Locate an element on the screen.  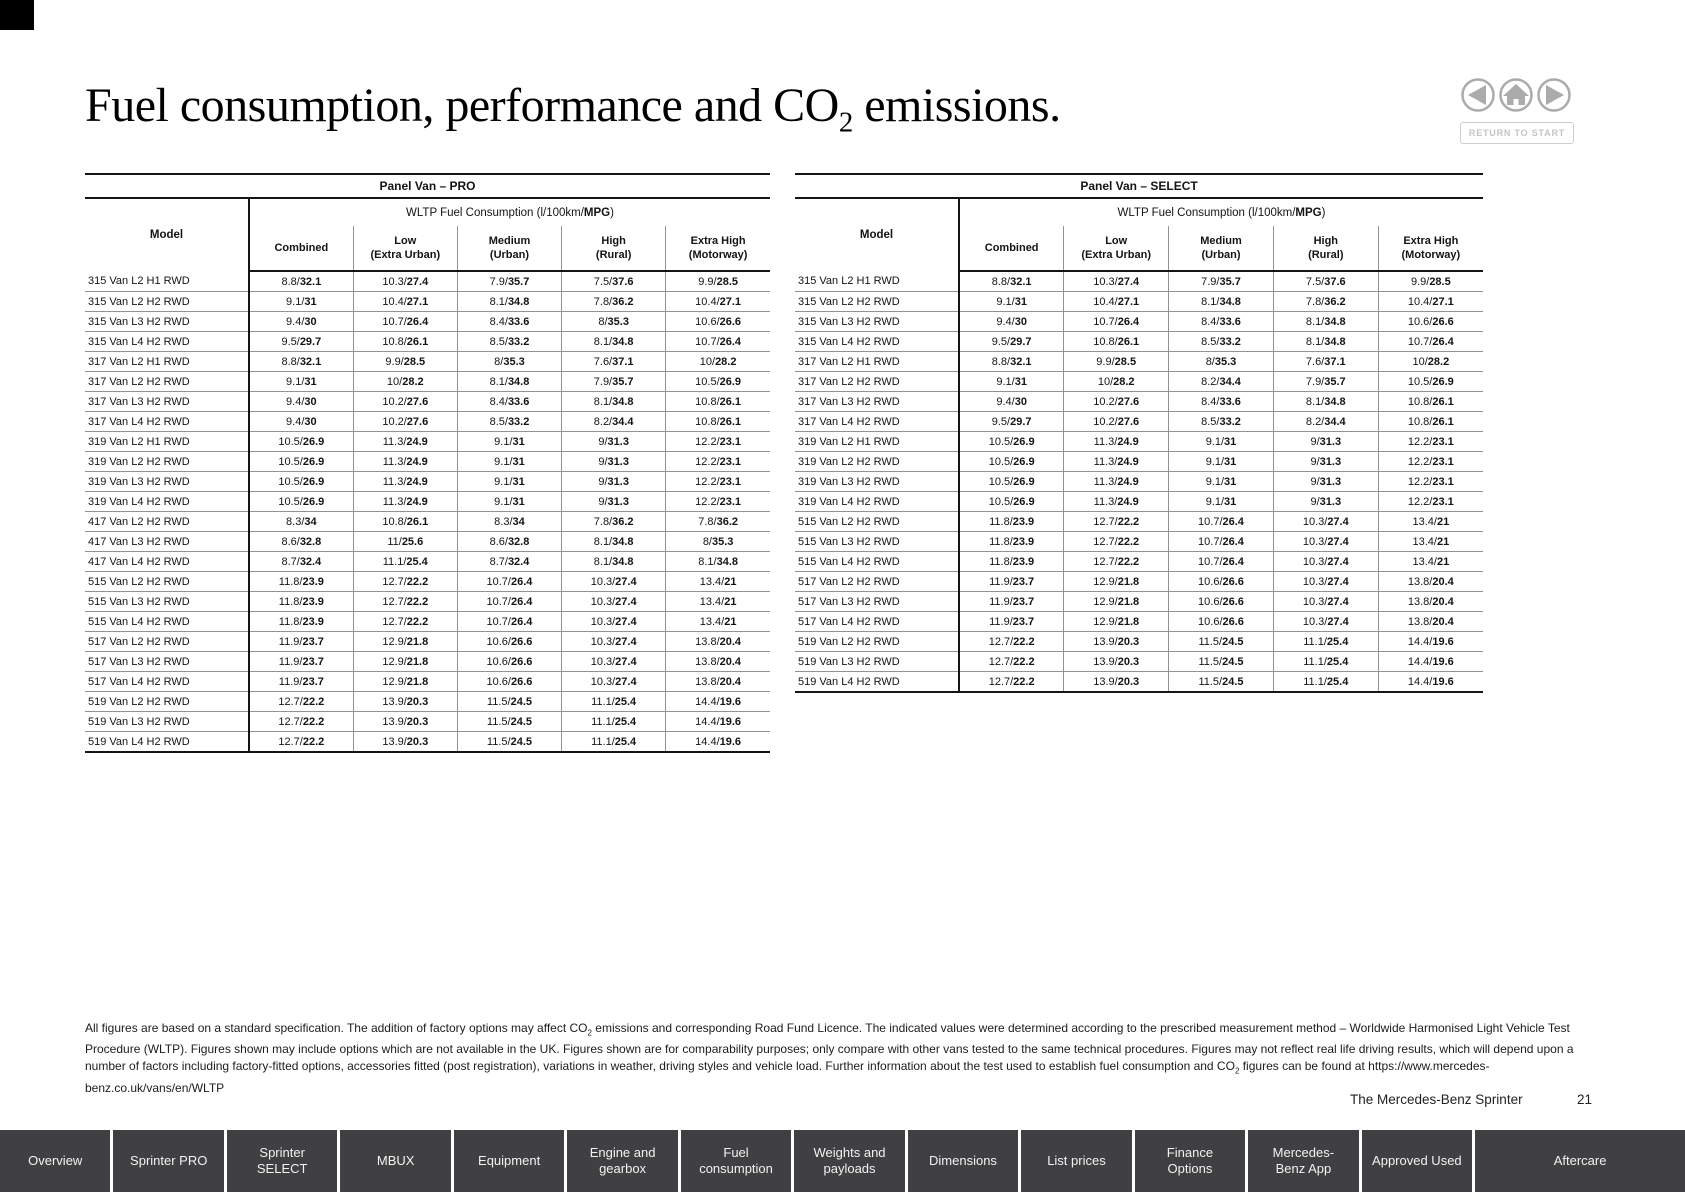
model-cell: 515 Van L4 H2 RWD is located at coordinates (877, 561).